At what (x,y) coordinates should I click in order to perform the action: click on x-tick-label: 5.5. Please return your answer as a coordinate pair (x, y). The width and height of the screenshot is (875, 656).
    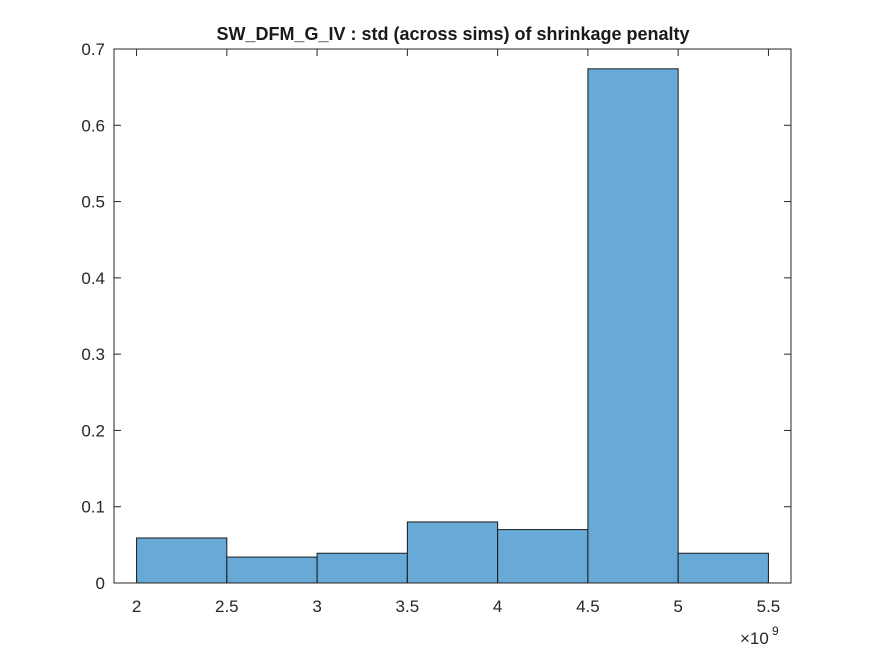
    Looking at the image, I should click on (769, 606).